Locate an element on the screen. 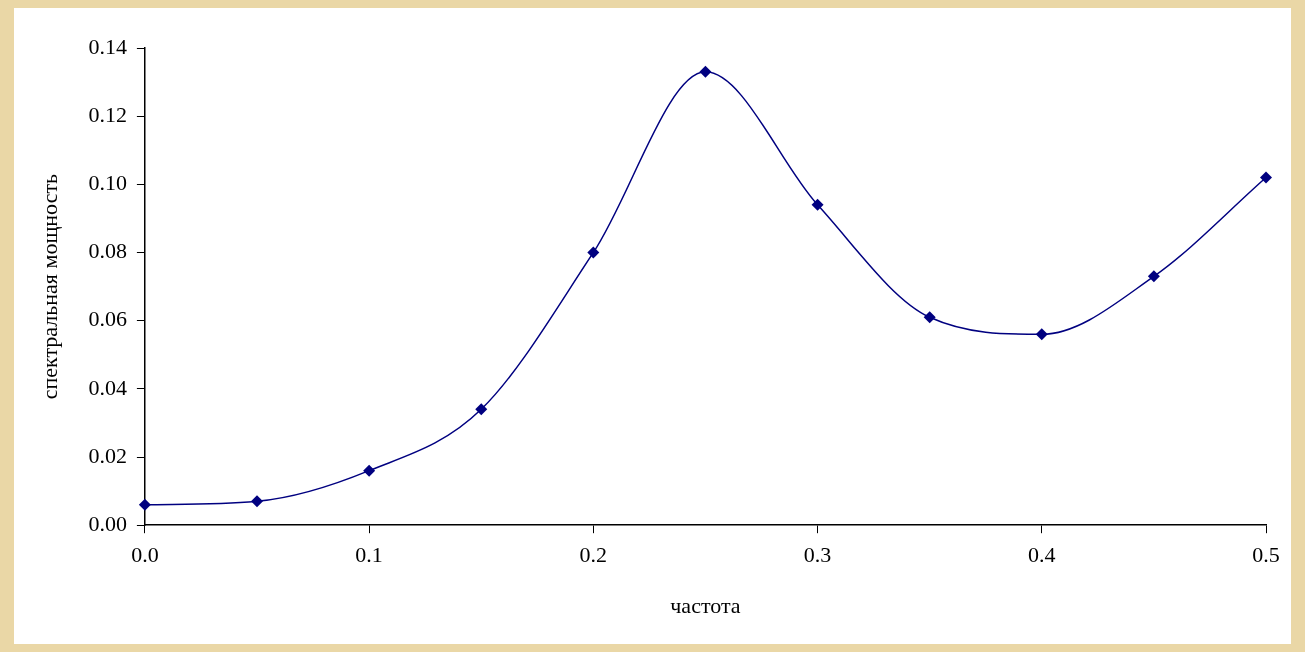 The width and height of the screenshot is (1305, 652). x-tick-label: 0.1 is located at coordinates (369, 555).